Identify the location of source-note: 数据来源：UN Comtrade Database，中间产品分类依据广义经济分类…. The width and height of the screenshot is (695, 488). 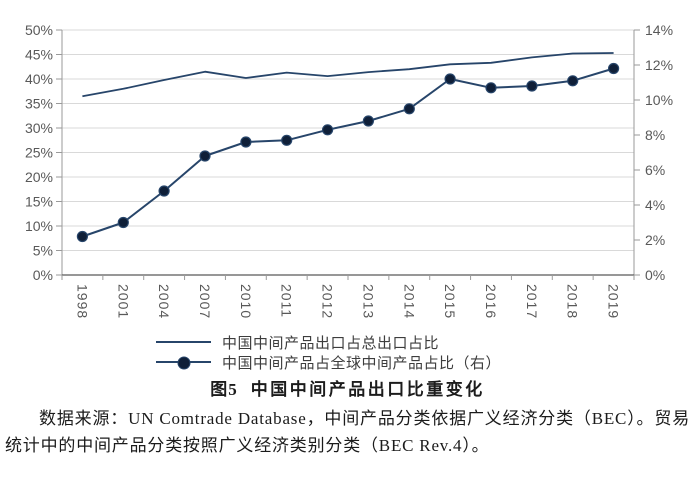
(347, 432).